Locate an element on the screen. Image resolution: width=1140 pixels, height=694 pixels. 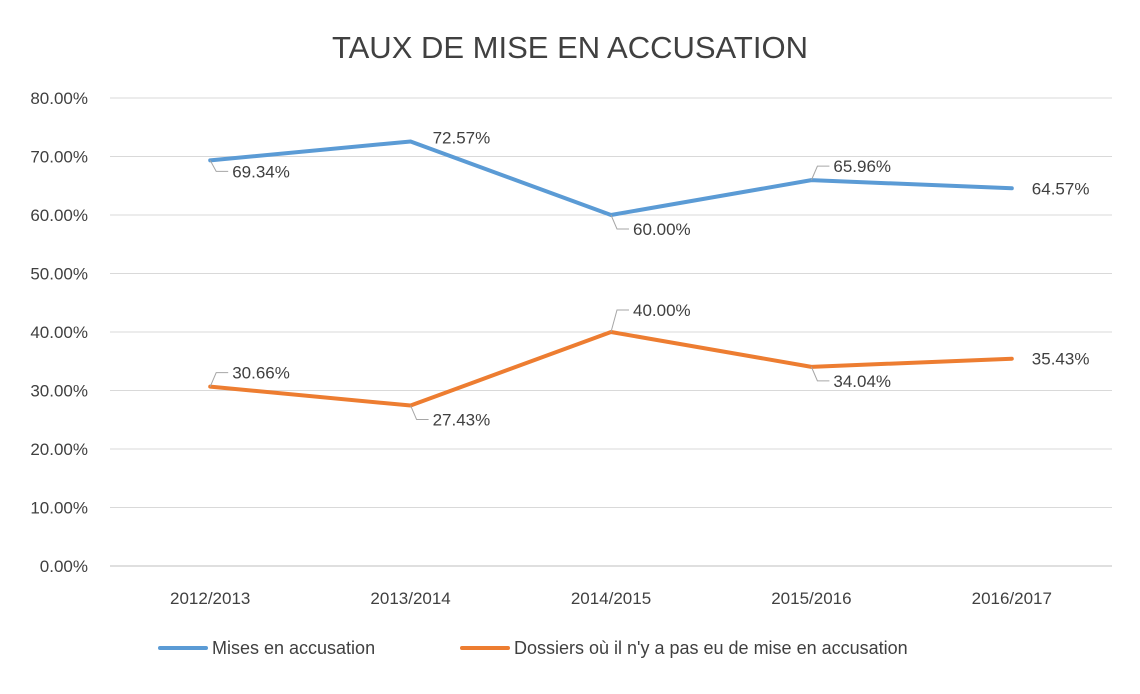
x-tick-label: 2013/2014 is located at coordinates (410, 598).